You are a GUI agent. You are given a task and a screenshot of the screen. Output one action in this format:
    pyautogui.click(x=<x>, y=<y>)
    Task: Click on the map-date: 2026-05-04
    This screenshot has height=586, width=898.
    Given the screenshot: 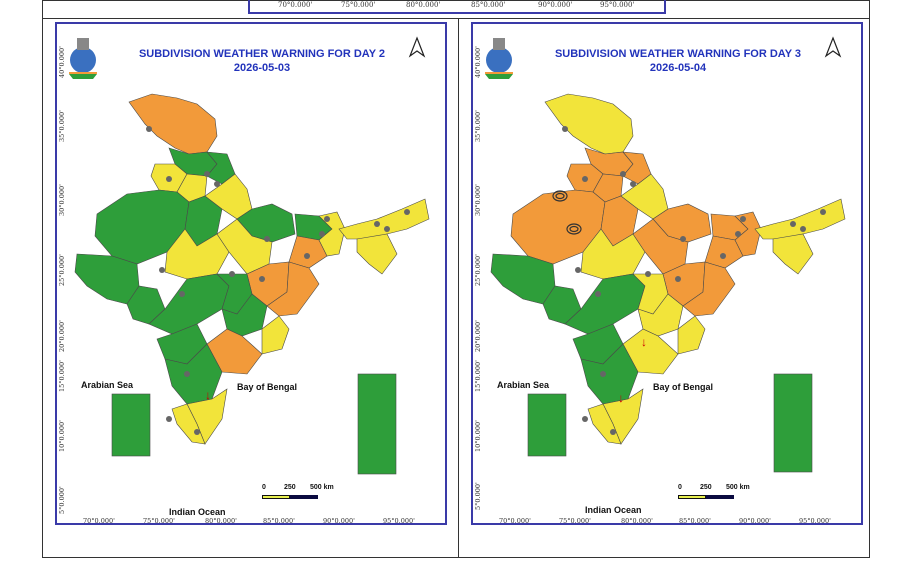 What is the action you would take?
    pyautogui.click(x=678, y=68)
    